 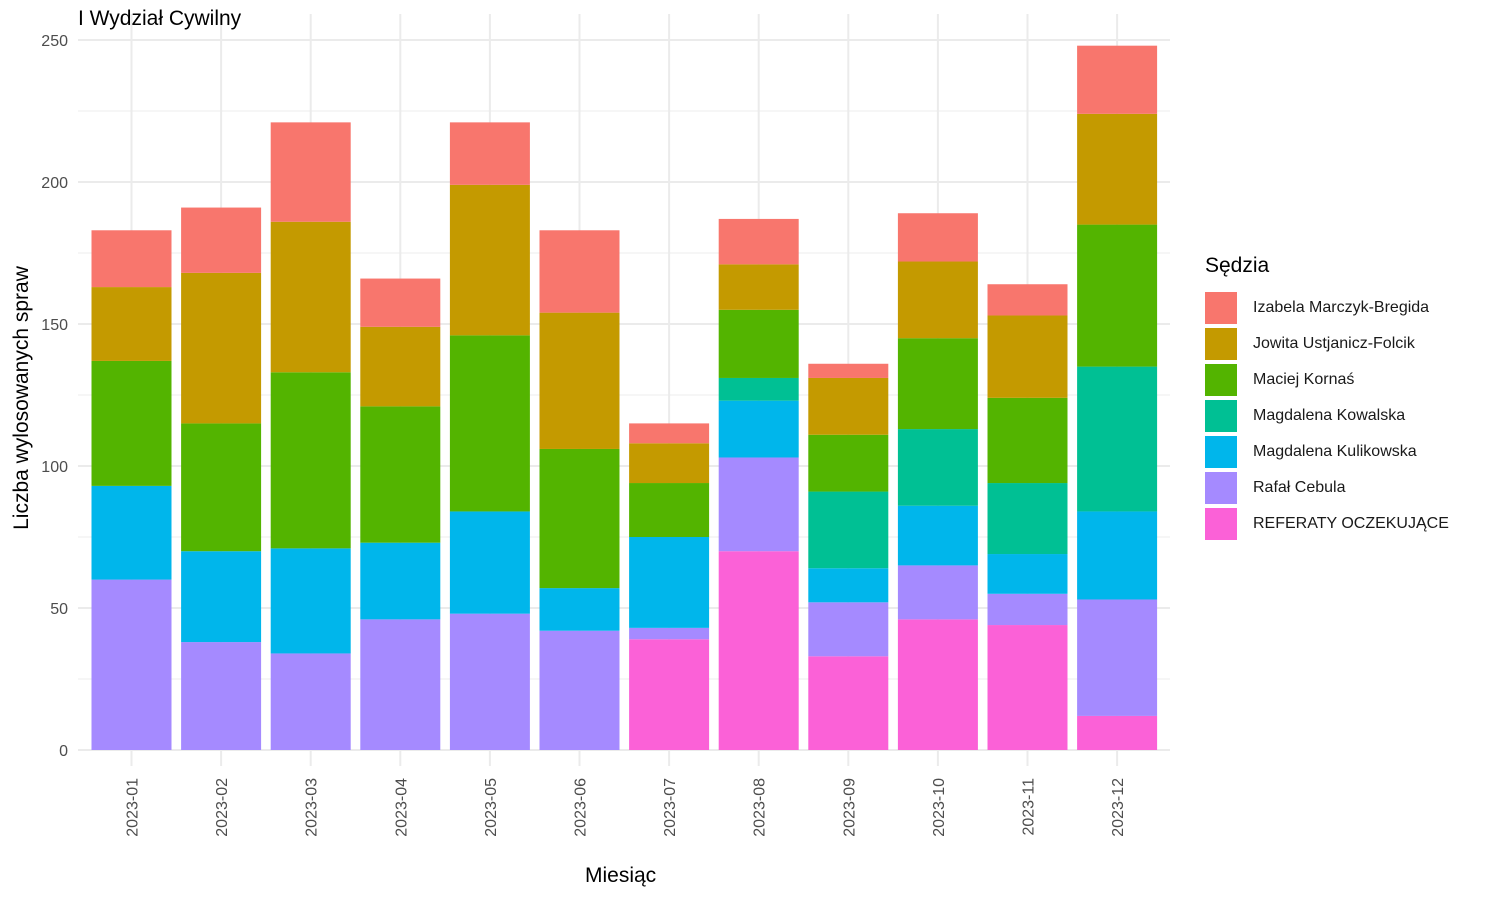 I want to click on legend-label: Magdalena Kowalska, so click(x=1329, y=415).